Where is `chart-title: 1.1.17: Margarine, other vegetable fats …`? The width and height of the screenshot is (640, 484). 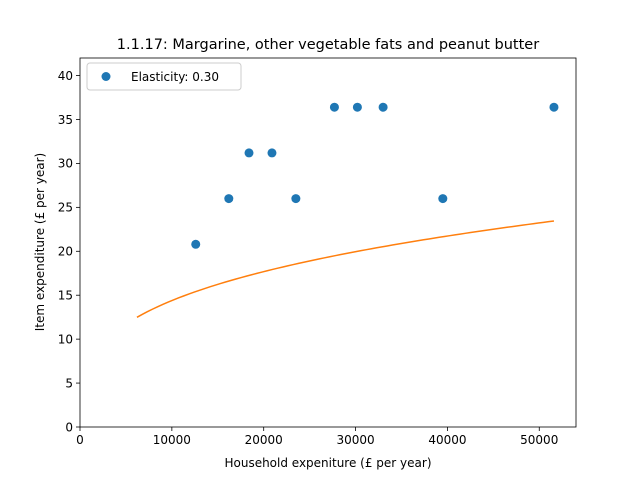 chart-title: 1.1.17: Margarine, other vegetable fats … is located at coordinates (328, 45).